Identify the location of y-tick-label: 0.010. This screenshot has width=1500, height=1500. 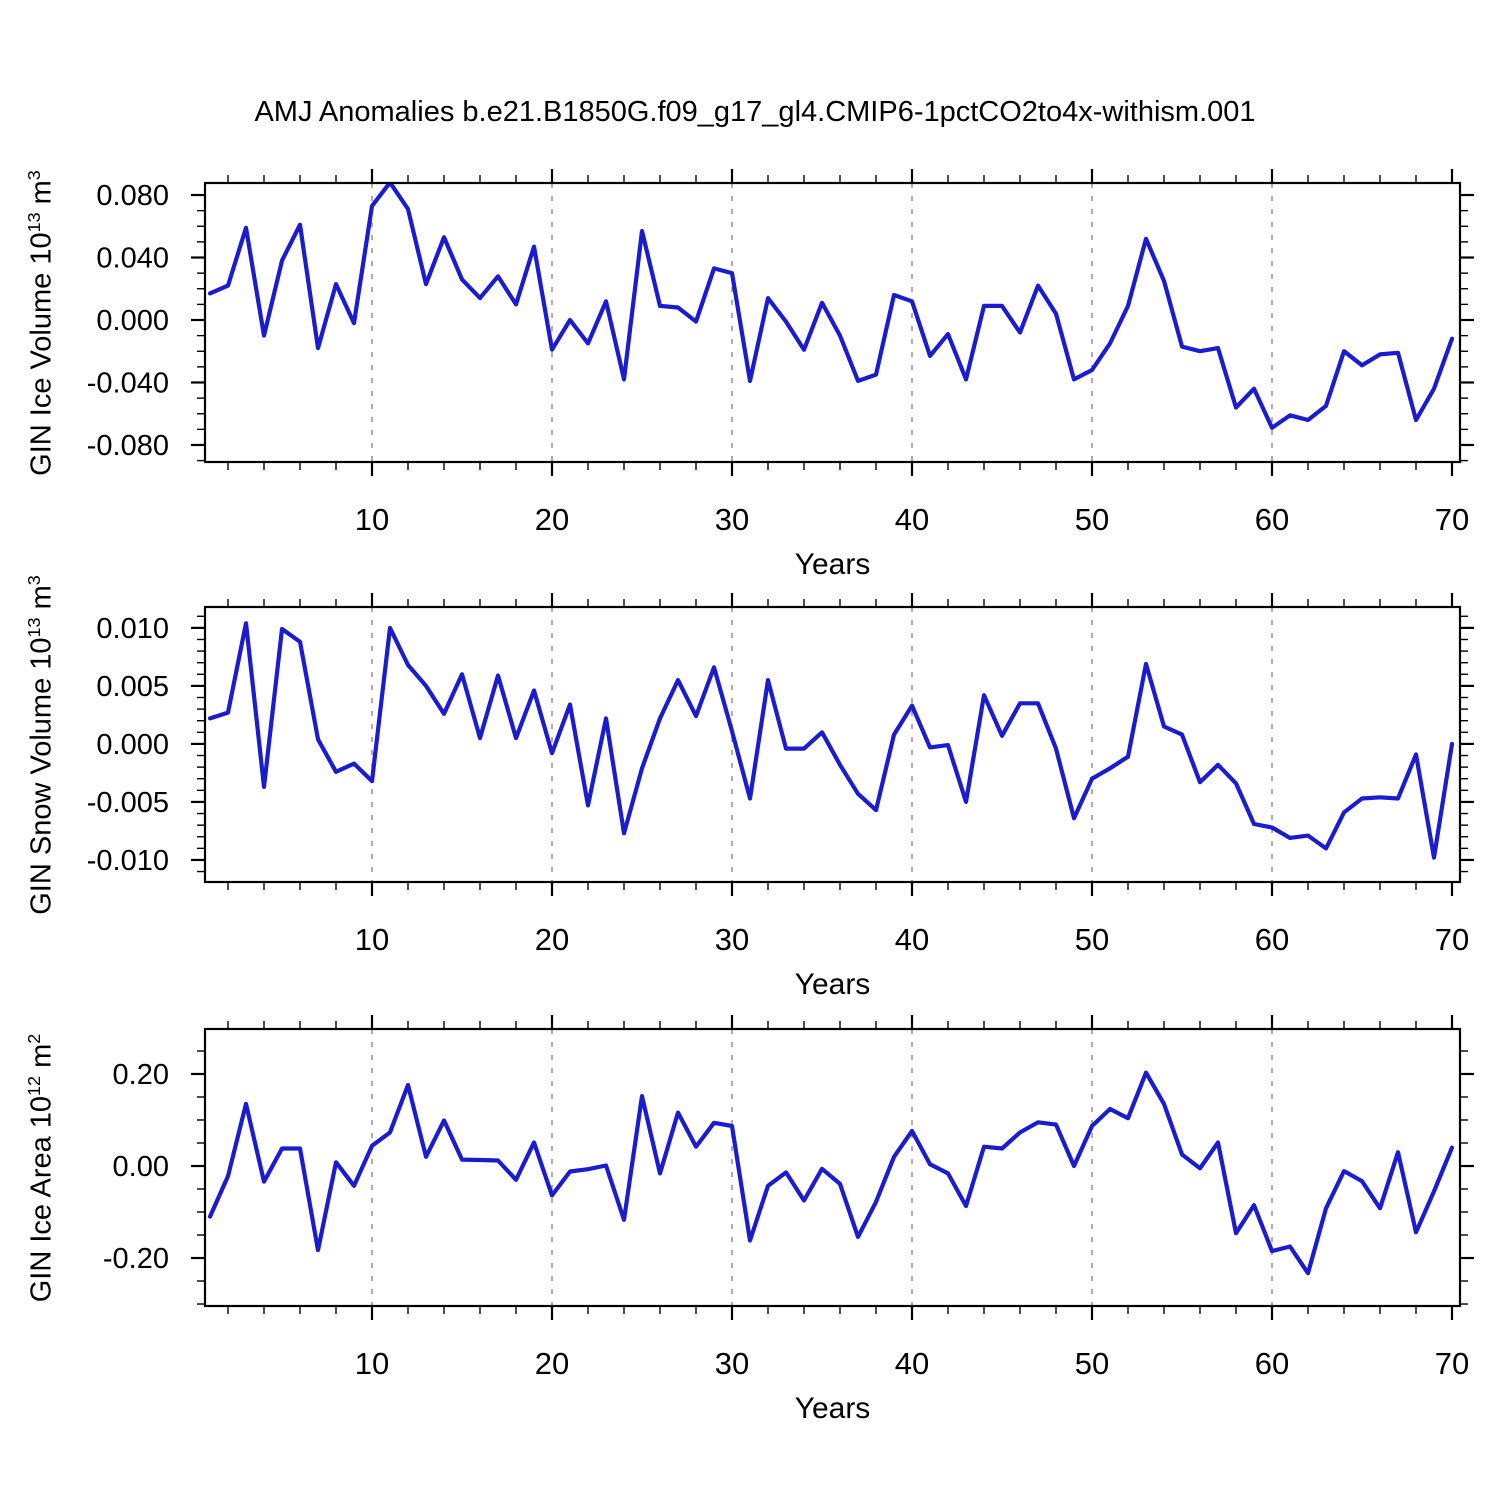
(132, 629).